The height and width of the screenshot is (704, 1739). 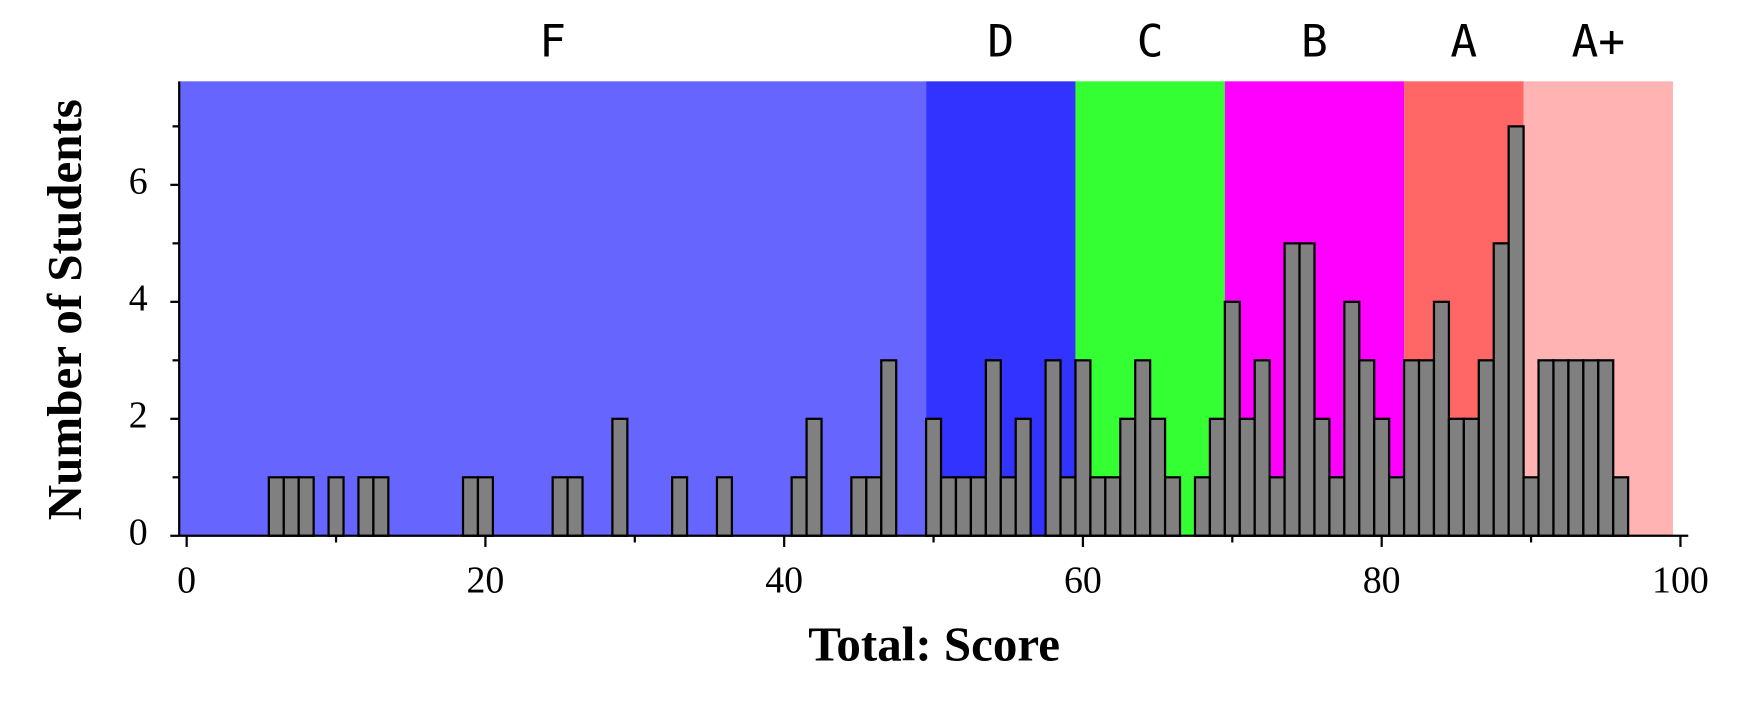 I want to click on x-tick-label: 100, so click(x=1680, y=580).